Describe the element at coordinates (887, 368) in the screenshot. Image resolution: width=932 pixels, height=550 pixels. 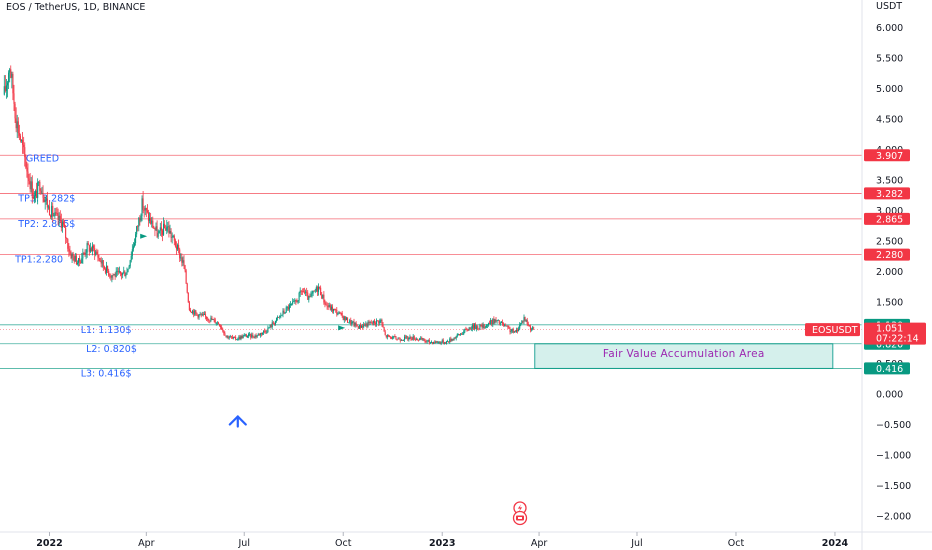
I see `level-price-tag` at that location.